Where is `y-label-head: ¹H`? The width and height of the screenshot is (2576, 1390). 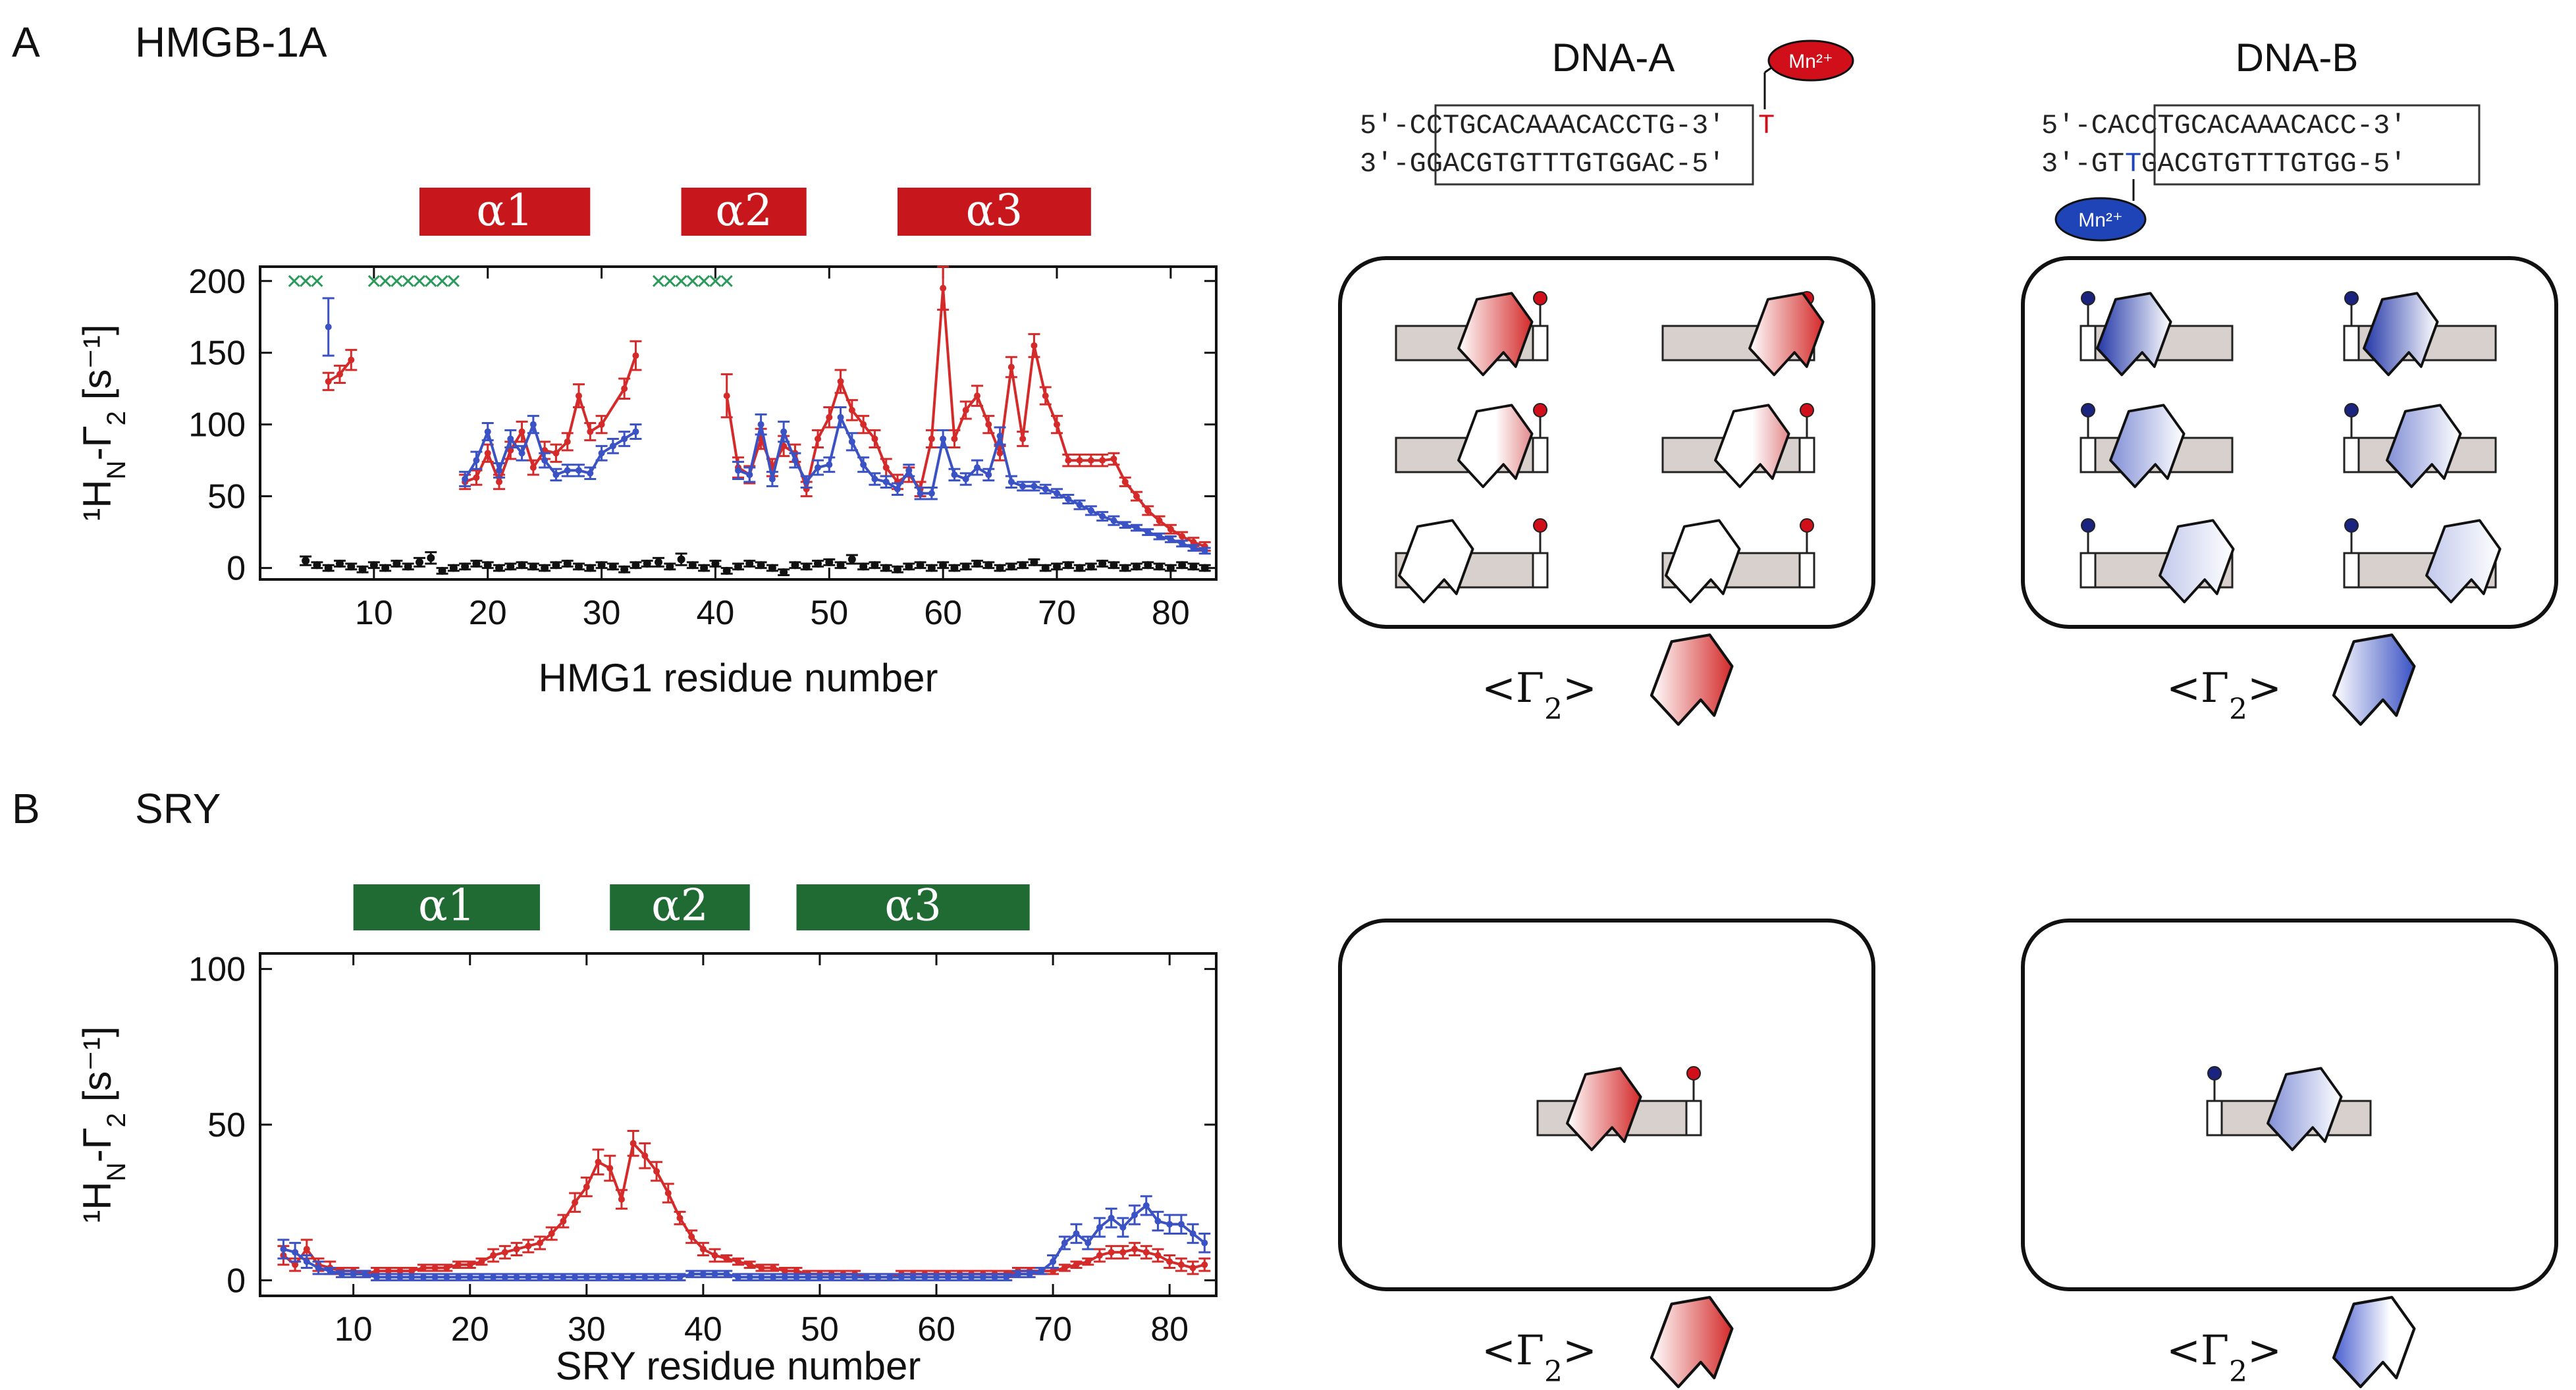
y-label-head: ¹H is located at coordinates (97, 500).